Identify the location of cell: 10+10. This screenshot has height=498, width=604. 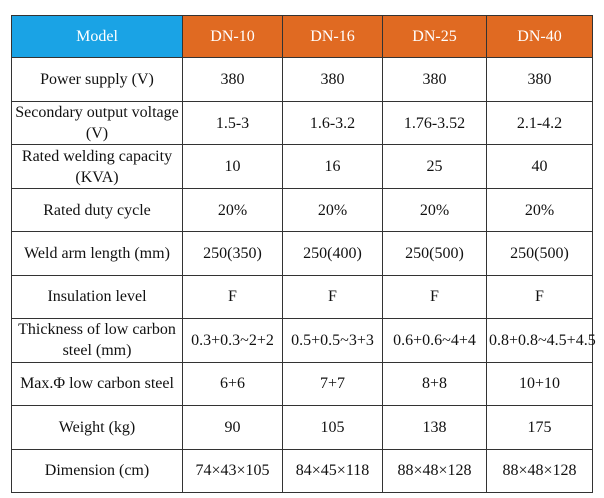
(539, 384).